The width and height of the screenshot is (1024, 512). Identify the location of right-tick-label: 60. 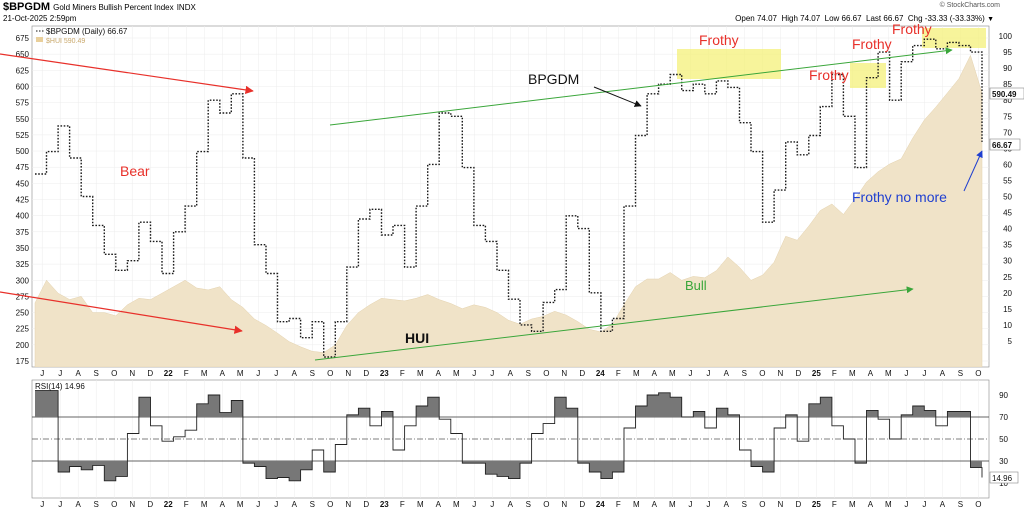
(1007, 164).